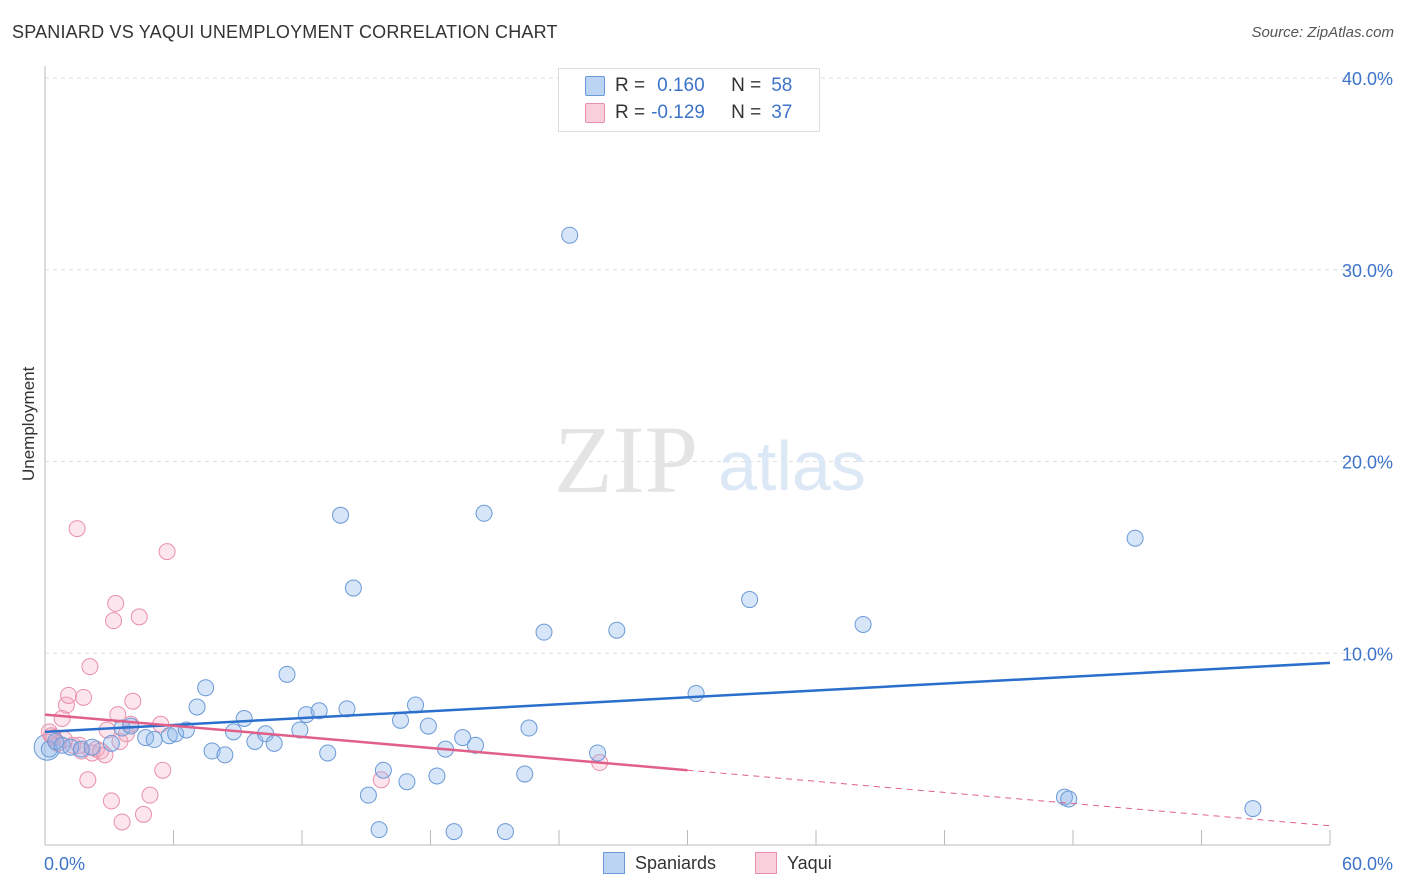 This screenshot has height=892, width=1406. I want to click on y-axis-label: Unemployment, so click(28, 423).